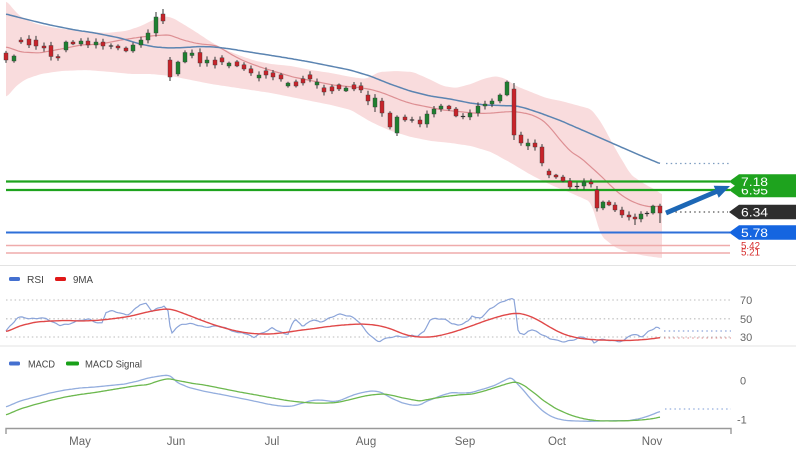  Describe the element at coordinates (746, 301) in the screenshot. I see `svg-text: 70` at that location.